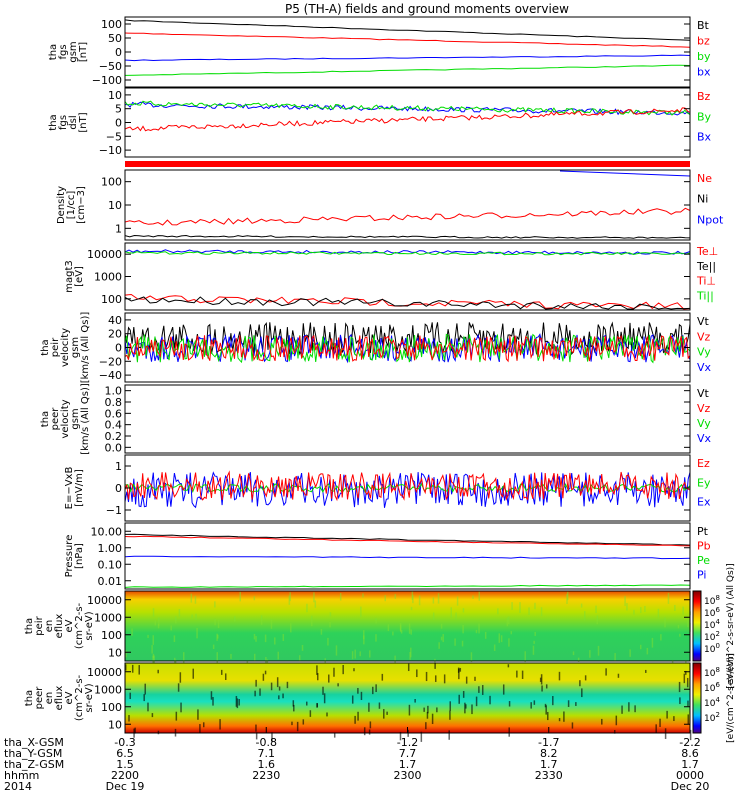 The width and height of the screenshot is (750, 804). Describe the element at coordinates (408, 764) in the screenshot. I see `x-tick-label: 1.7` at that location.